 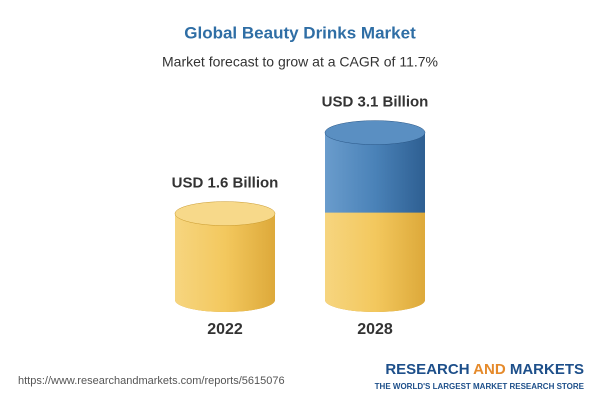 I want to click on chart-title: Global Beauty Drinks Market, so click(x=300, y=32).